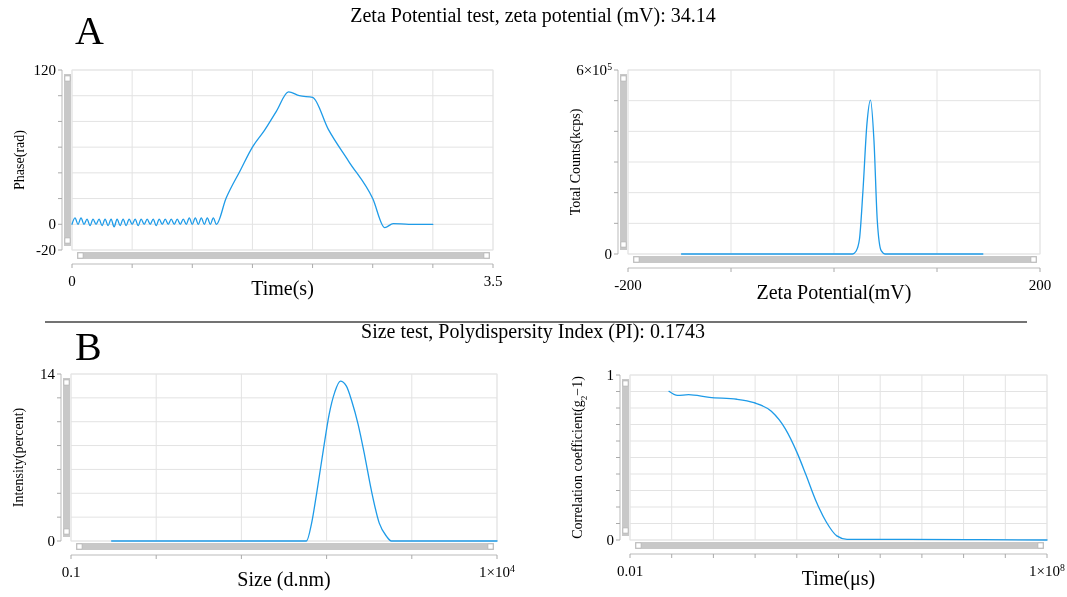 This screenshot has height=597, width=1067. What do you see at coordinates (72, 281) in the screenshot?
I see `x-tick-label: 0` at bounding box center [72, 281].